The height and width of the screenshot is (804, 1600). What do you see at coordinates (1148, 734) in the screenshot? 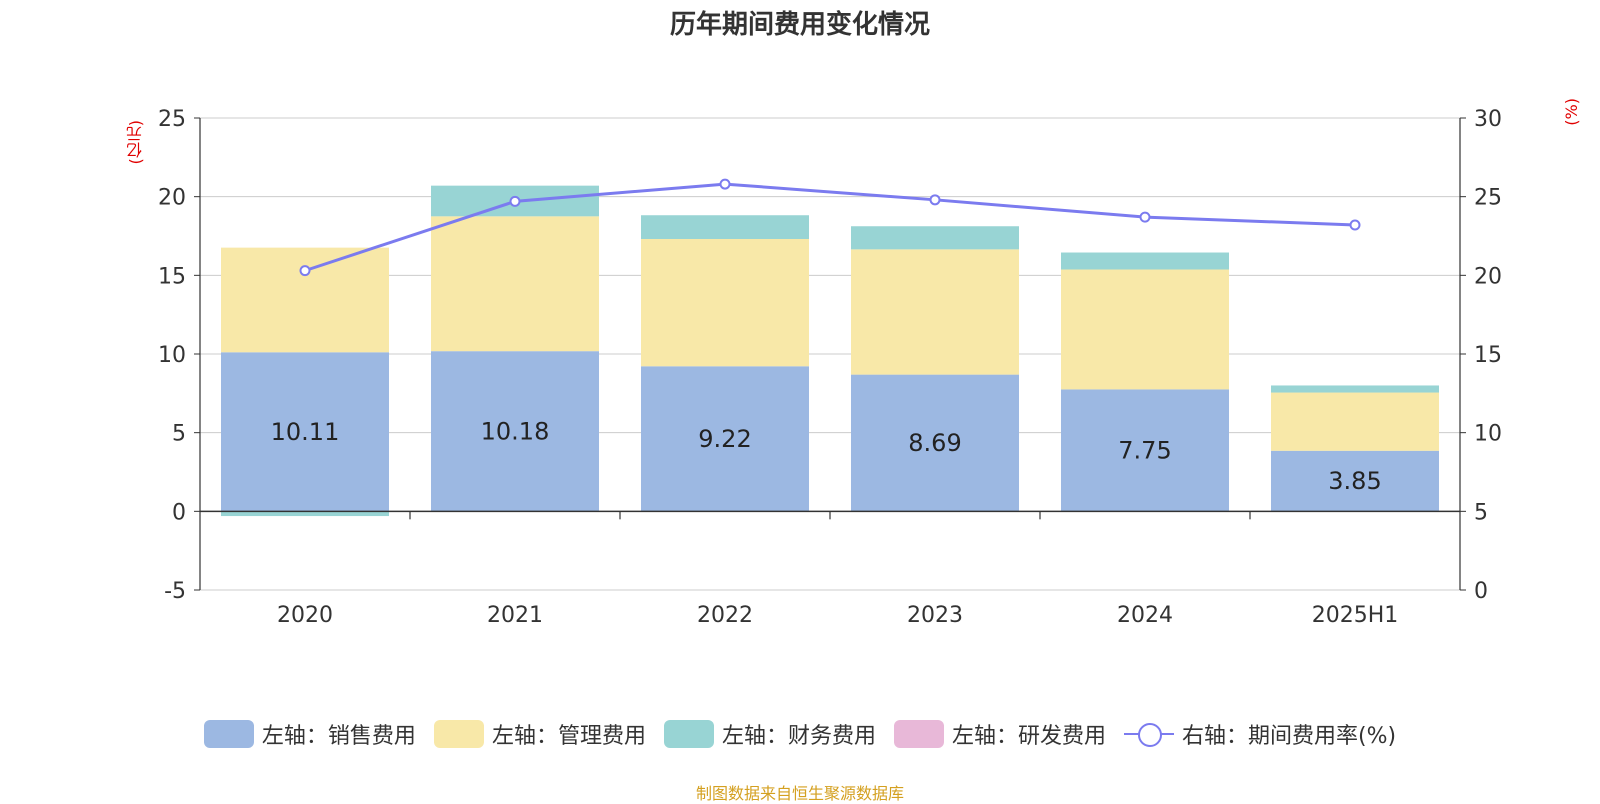
I see `legend-swatch-expense-rate` at bounding box center [1148, 734].